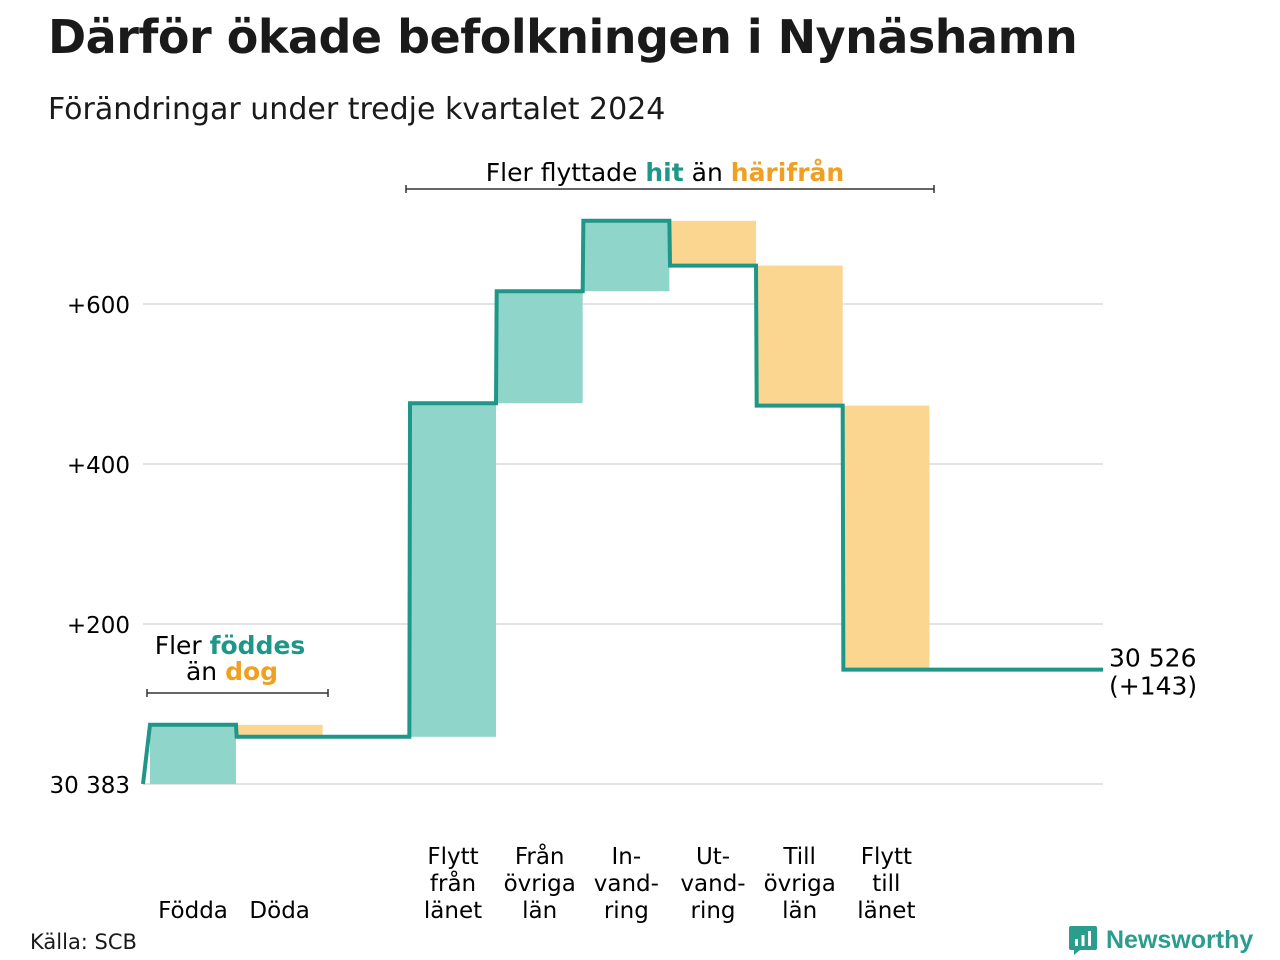 The width and height of the screenshot is (1280, 960). I want to click on baseline-label: 30 383, so click(90, 786).